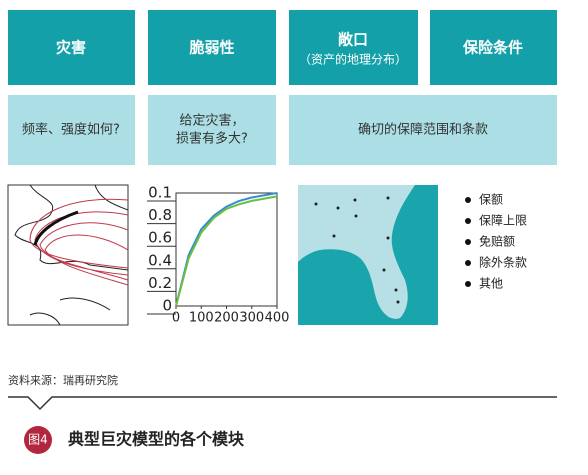 This screenshot has width=588, height=475. Describe the element at coordinates (277, 318) in the screenshot. I see `x-tick-label: 400` at that location.